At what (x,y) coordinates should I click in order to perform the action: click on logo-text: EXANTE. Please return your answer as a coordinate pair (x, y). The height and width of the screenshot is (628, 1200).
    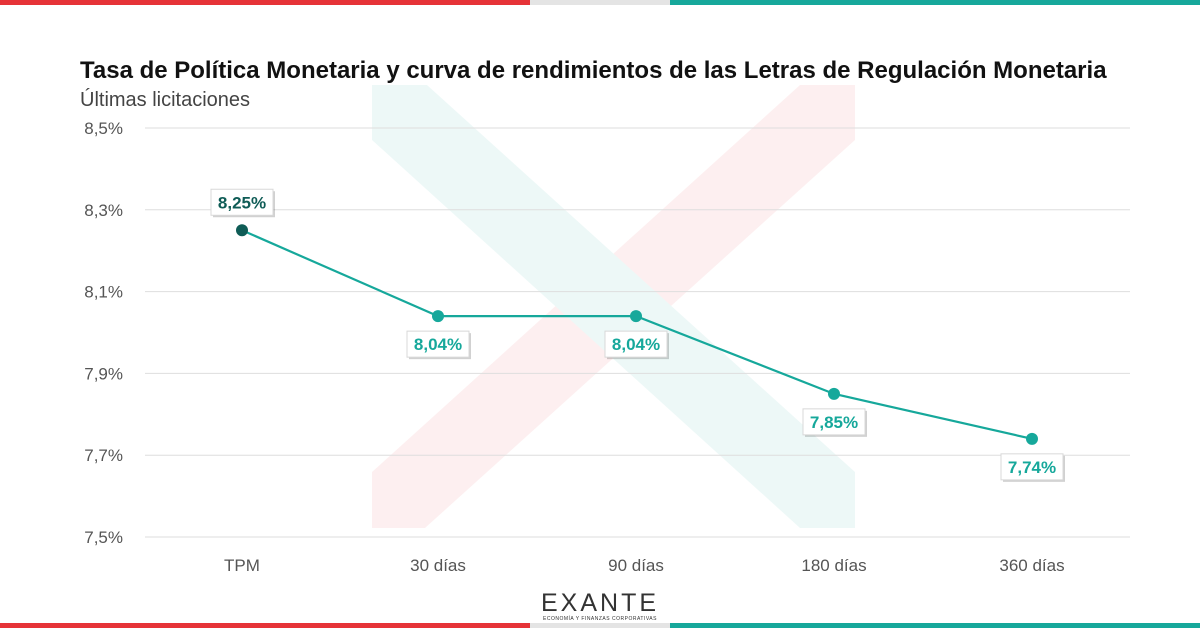
    Looking at the image, I should click on (600, 603).